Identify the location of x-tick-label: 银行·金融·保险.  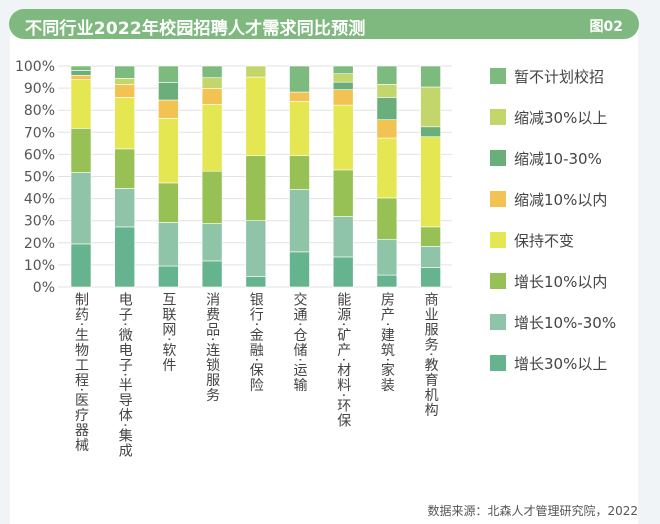
(255, 342).